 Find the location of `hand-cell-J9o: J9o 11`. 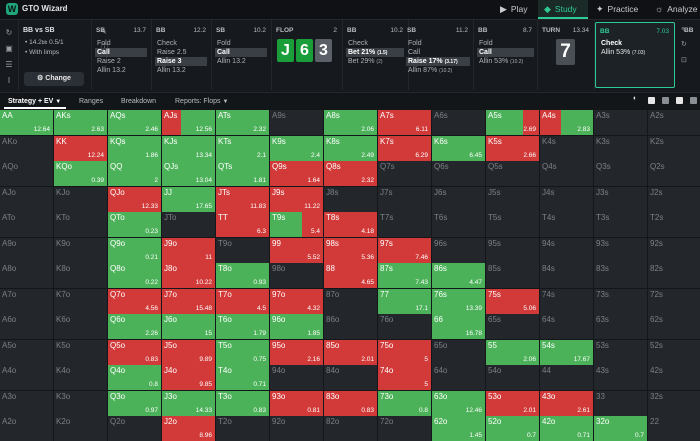

hand-cell-J9o: J9o 11 is located at coordinates (189, 250).